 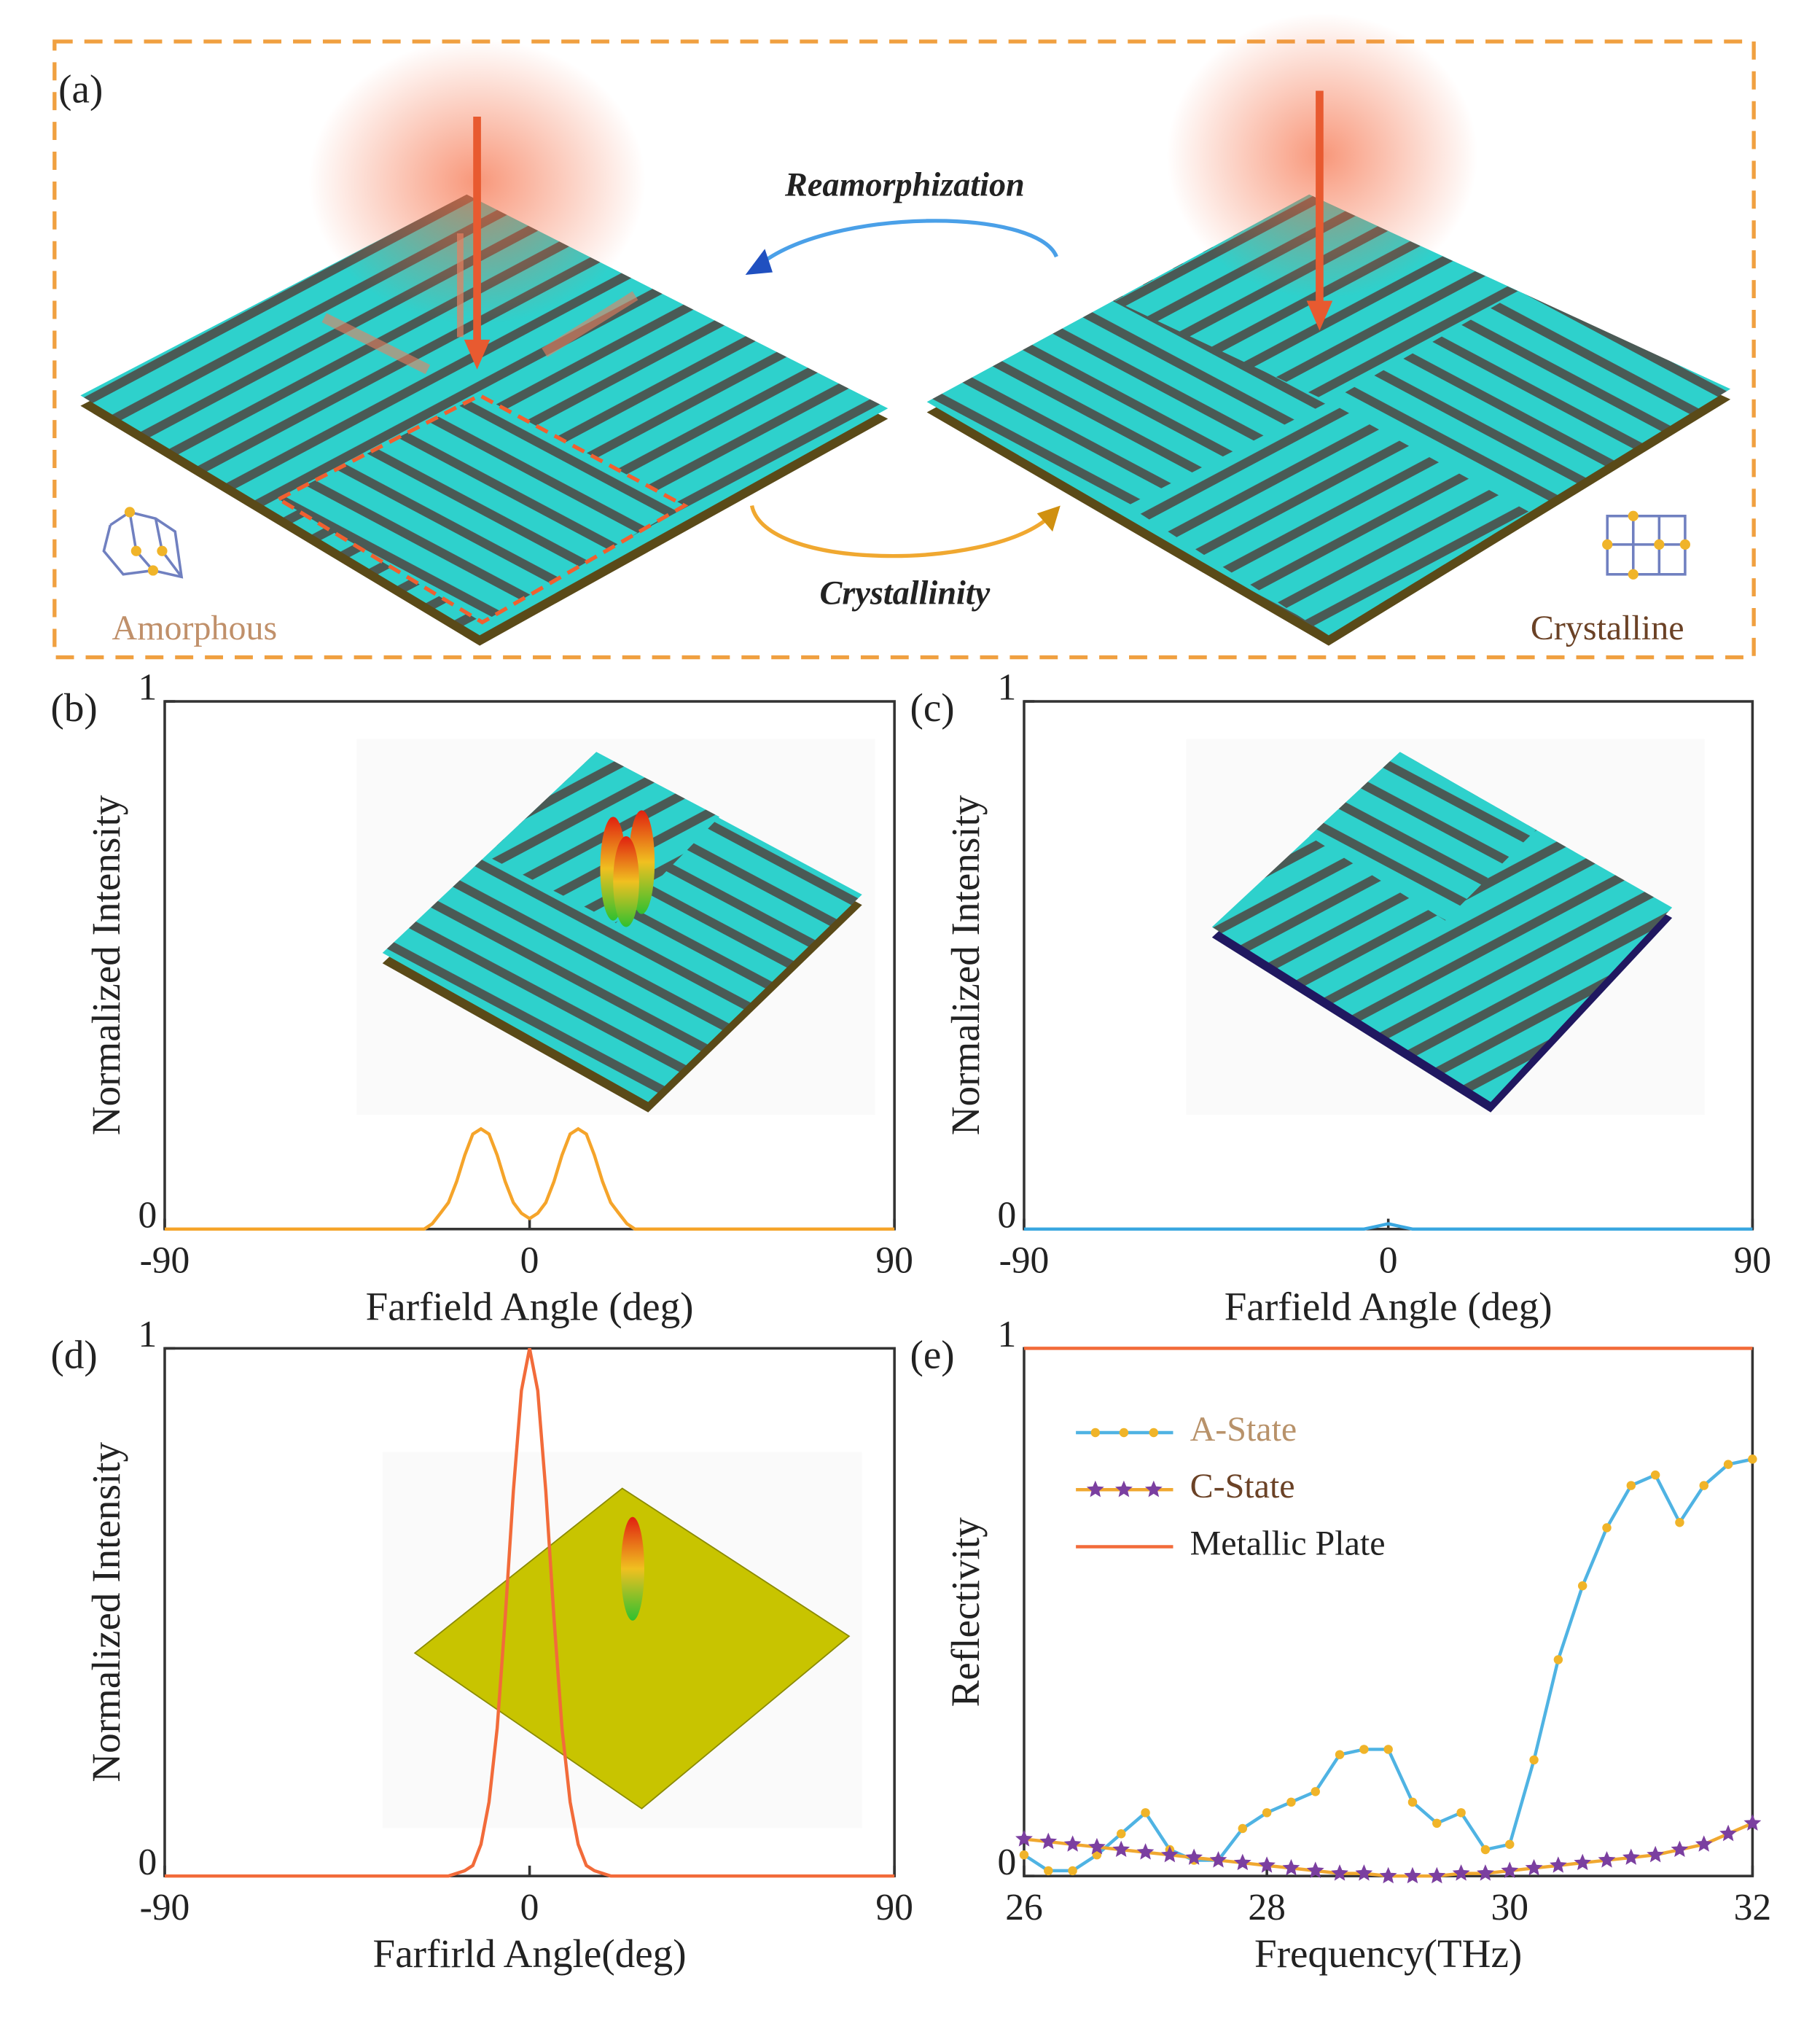 What do you see at coordinates (1007, 1862) in the screenshot?
I see `y-tick-label: 0` at bounding box center [1007, 1862].